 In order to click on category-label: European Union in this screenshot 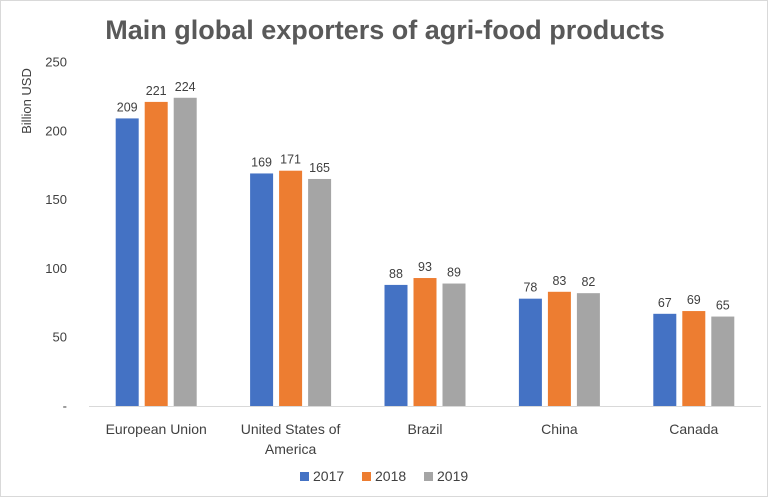, I will do `click(156, 429)`.